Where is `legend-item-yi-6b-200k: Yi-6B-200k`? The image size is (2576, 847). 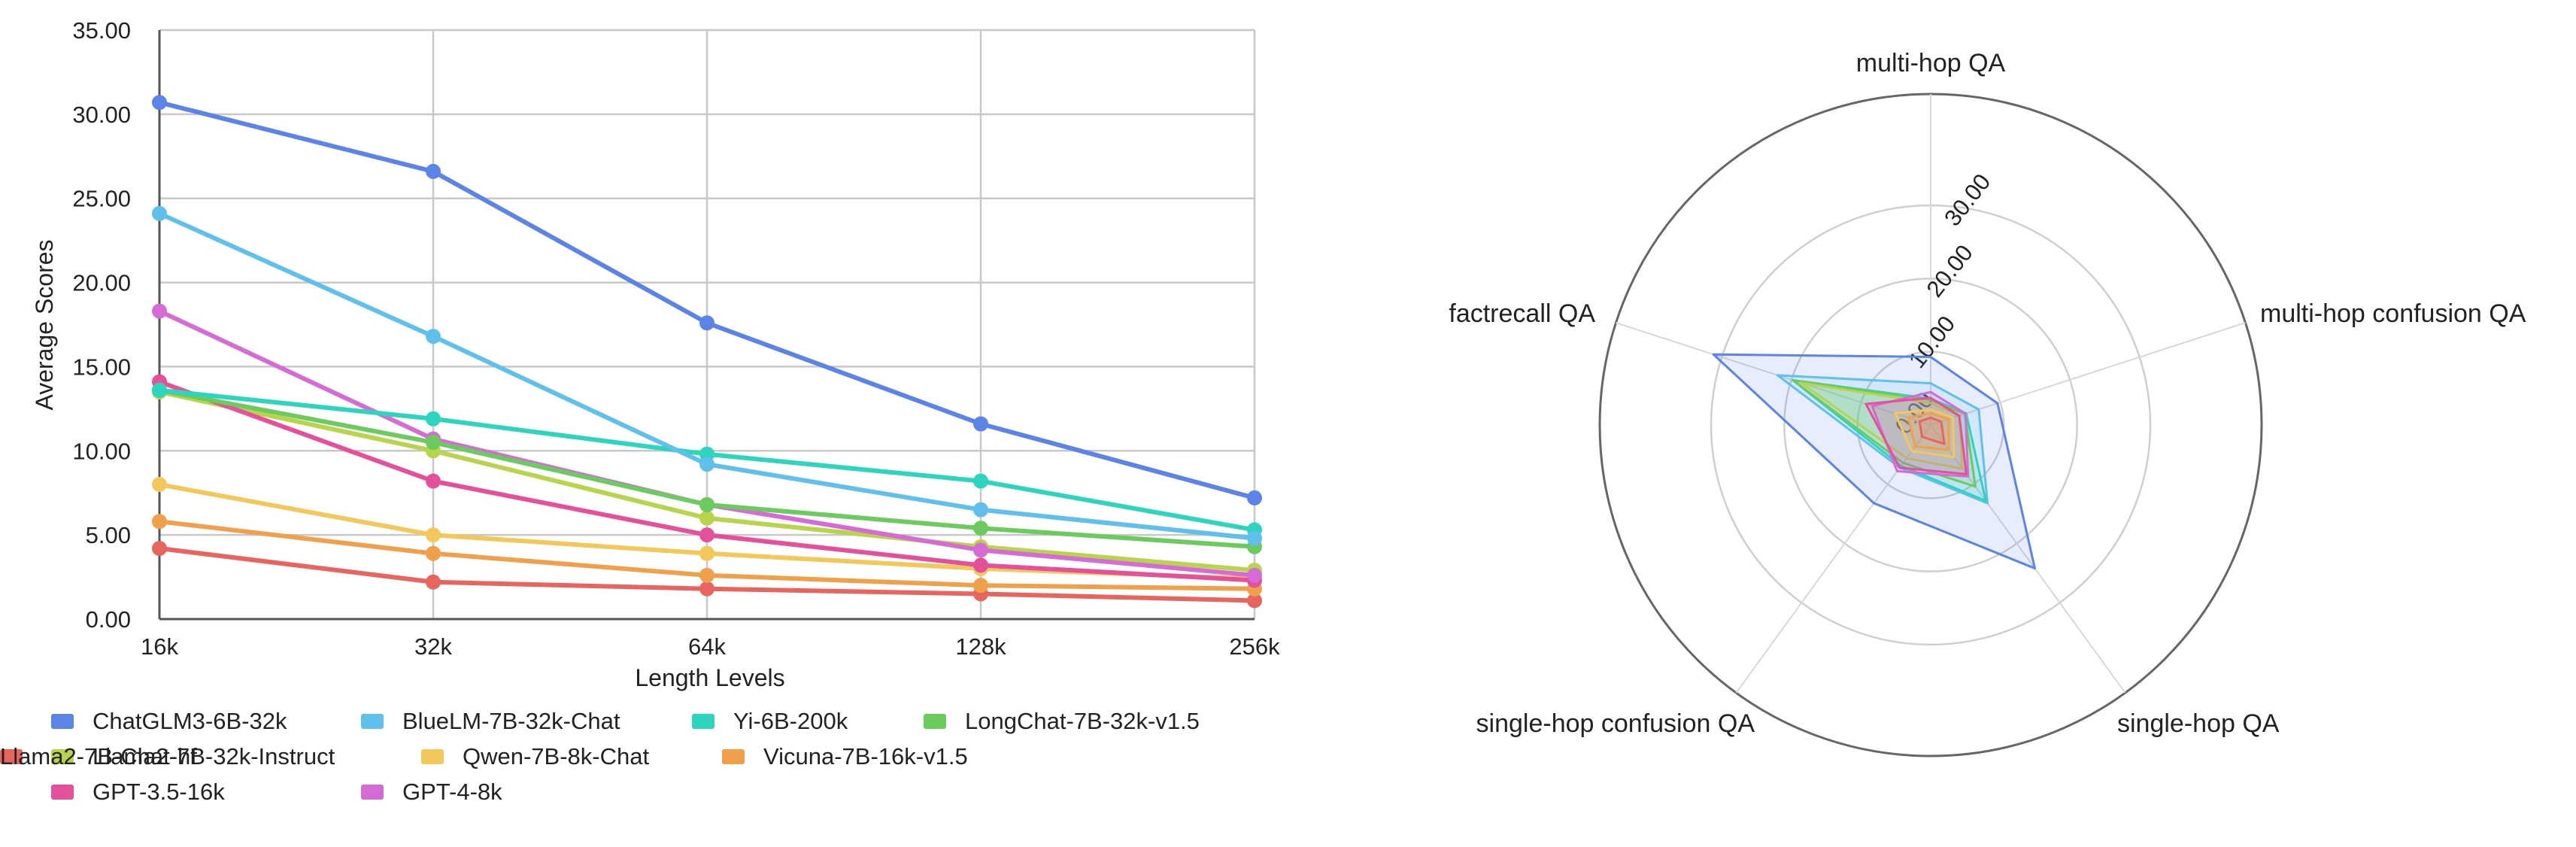 legend-item-yi-6b-200k: Yi-6B-200k is located at coordinates (770, 721).